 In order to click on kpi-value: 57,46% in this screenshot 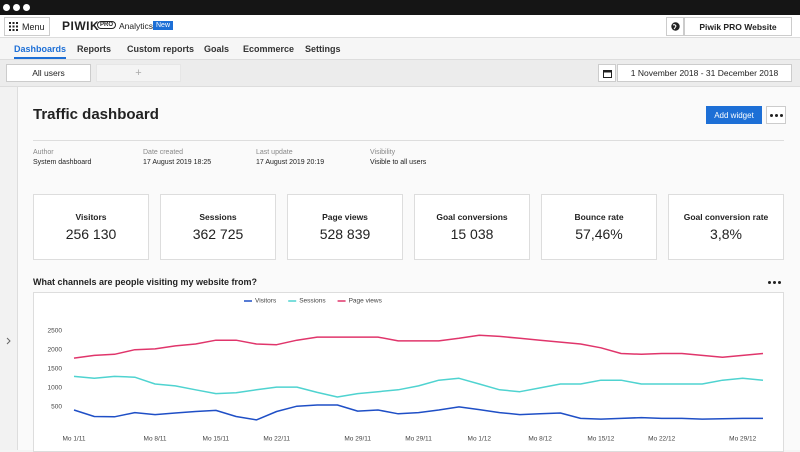, I will do `click(599, 234)`.